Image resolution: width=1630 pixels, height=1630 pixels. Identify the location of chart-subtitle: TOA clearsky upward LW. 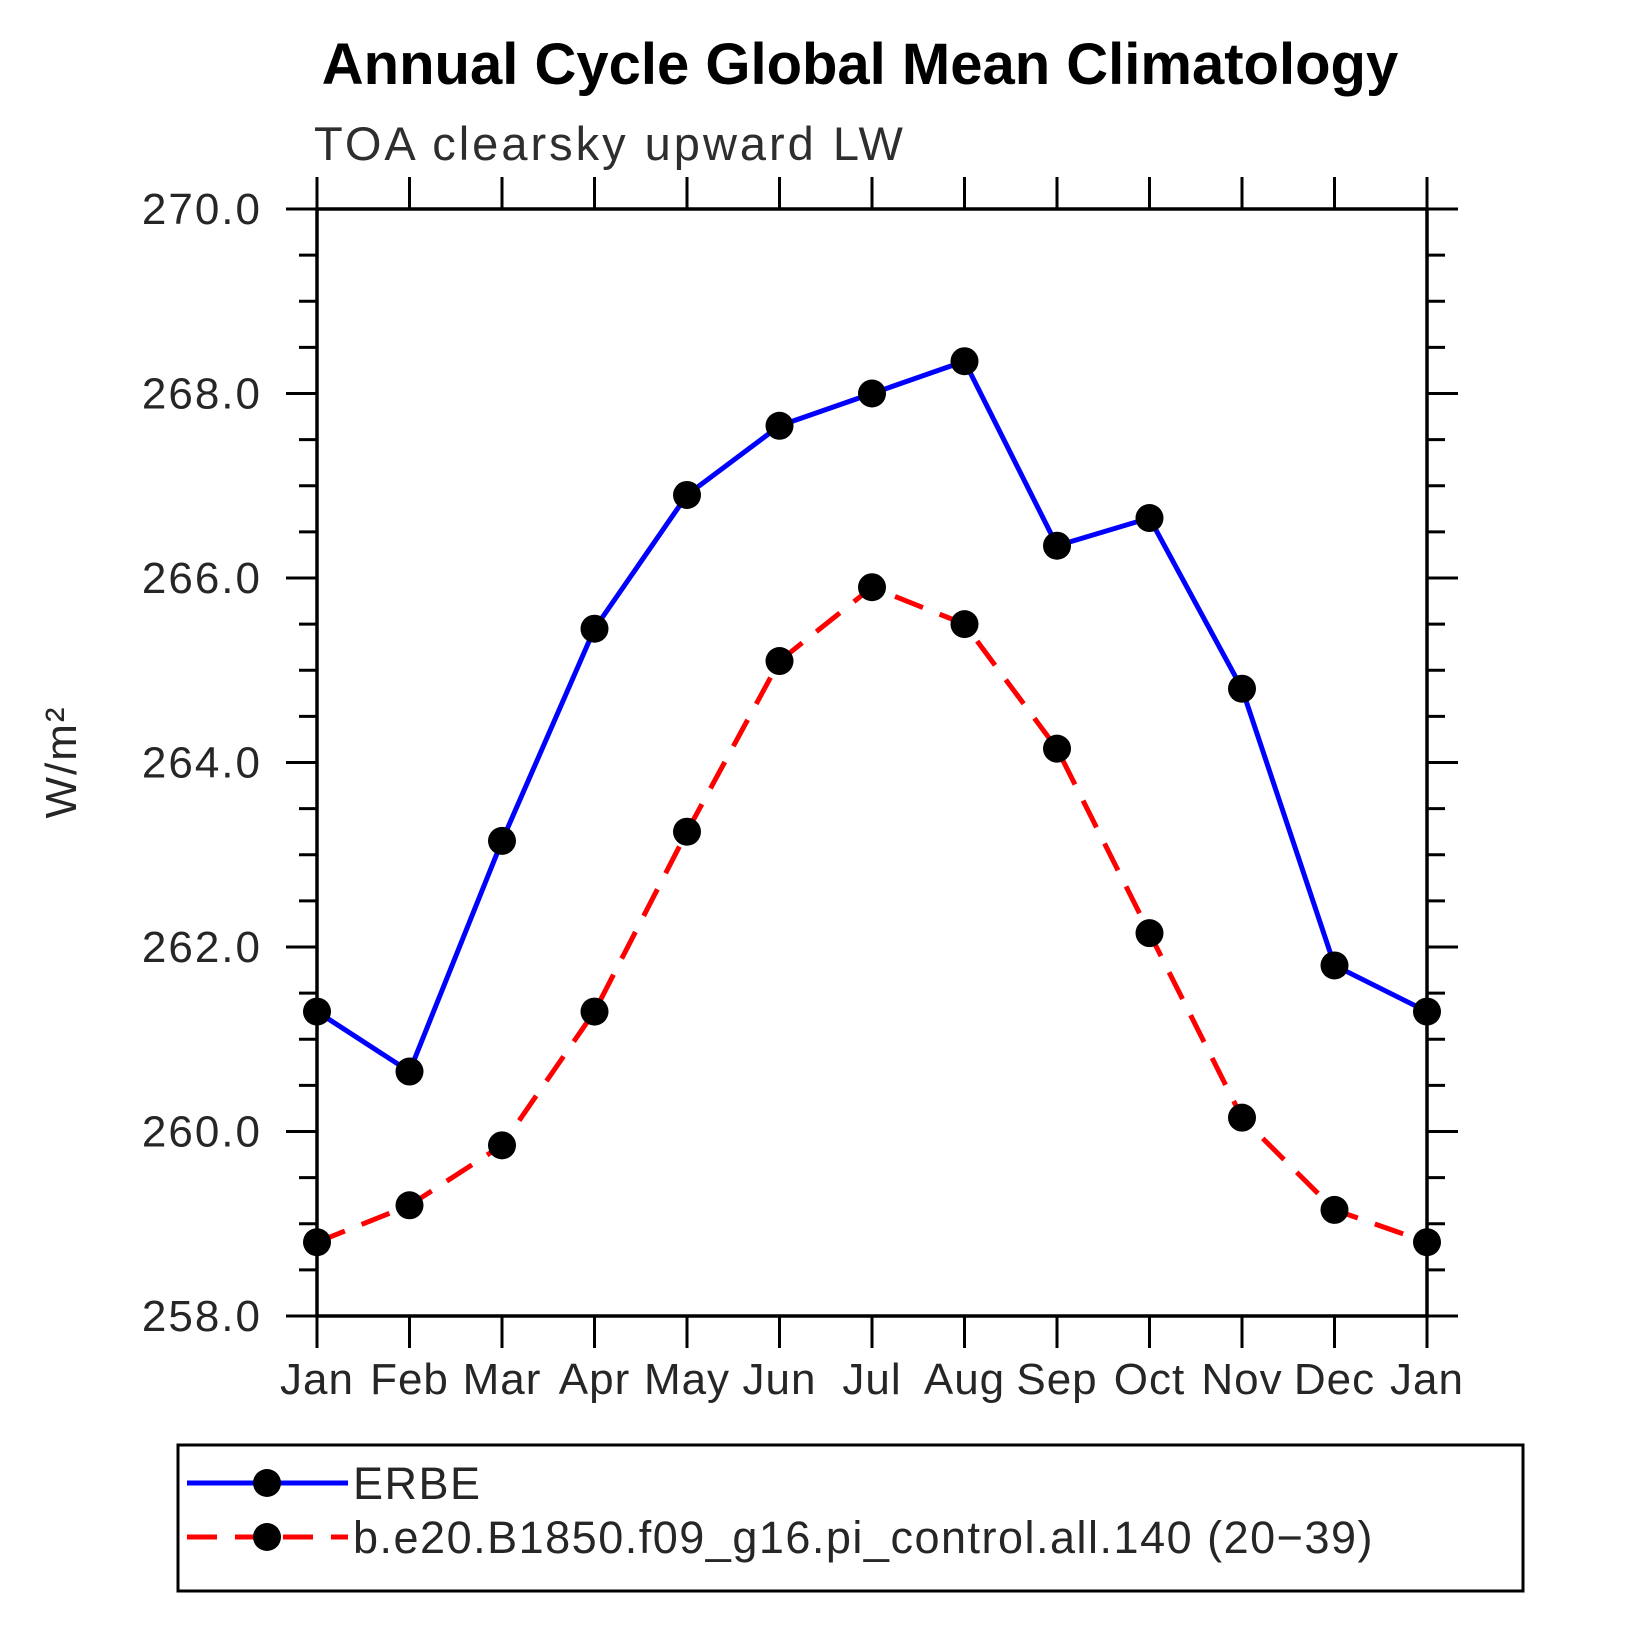
(610, 143).